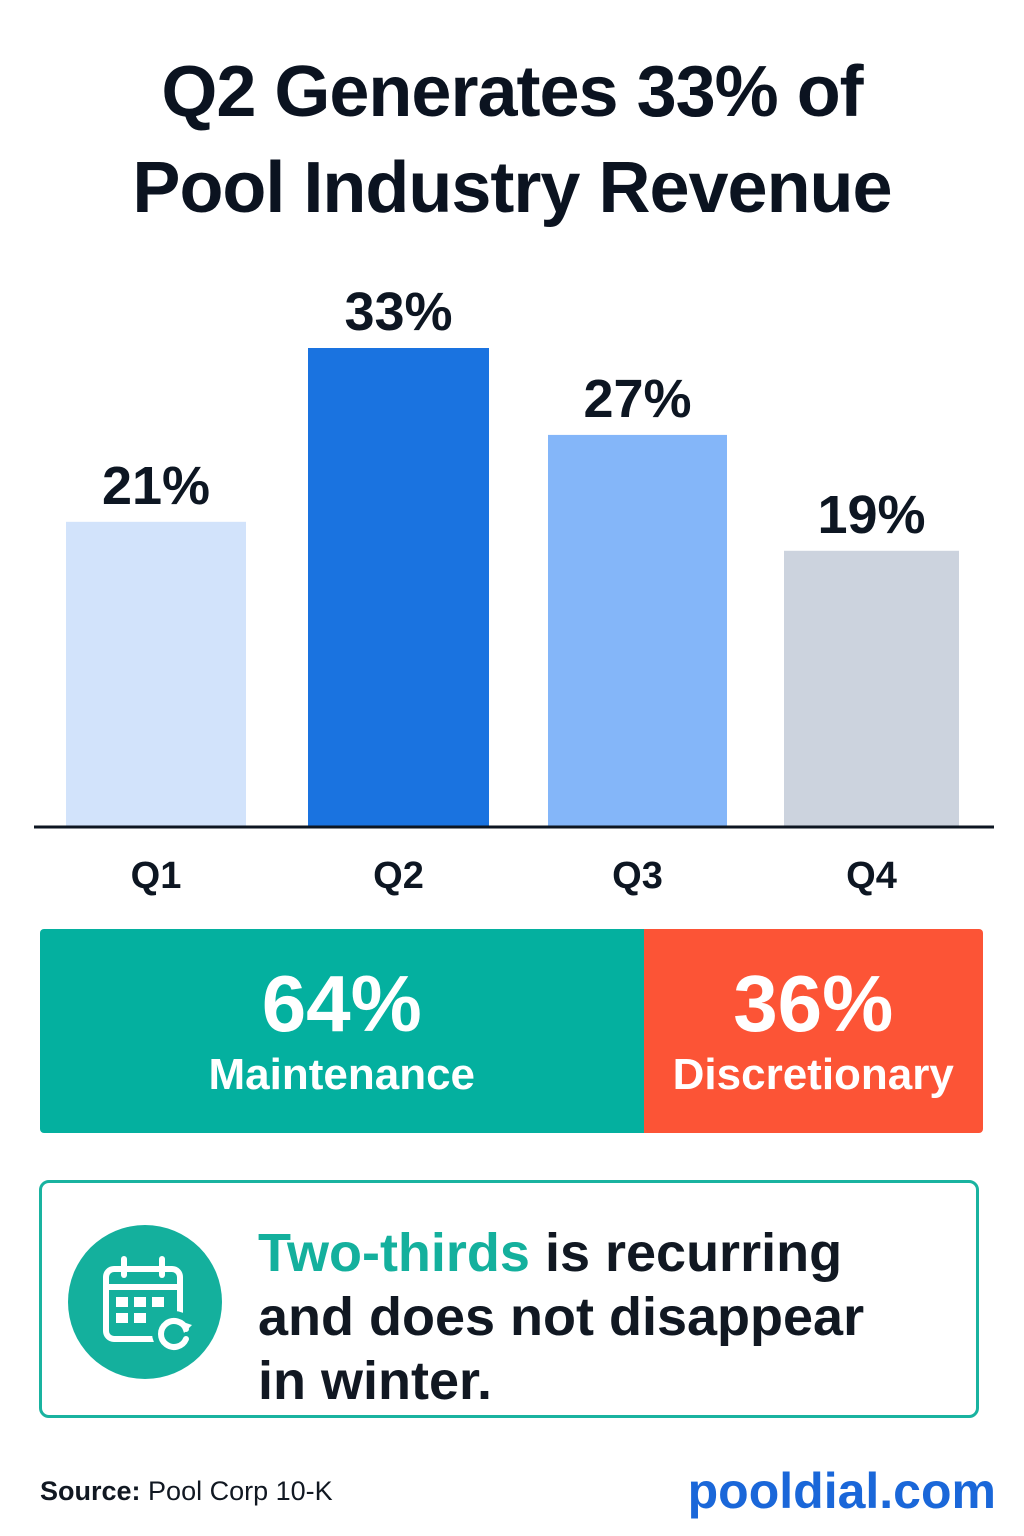 Image resolution: width=1024 pixels, height=1536 pixels. I want to click on callout-highlight: Two-thirds, so click(394, 1253).